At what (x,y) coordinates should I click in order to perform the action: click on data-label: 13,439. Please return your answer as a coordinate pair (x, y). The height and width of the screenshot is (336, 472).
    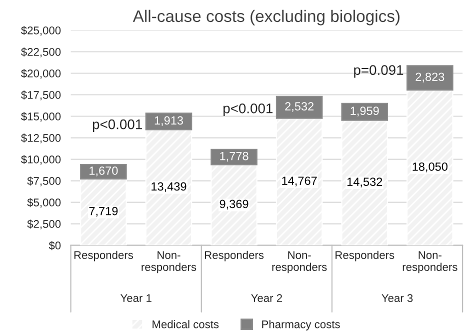
    Looking at the image, I should click on (169, 187).